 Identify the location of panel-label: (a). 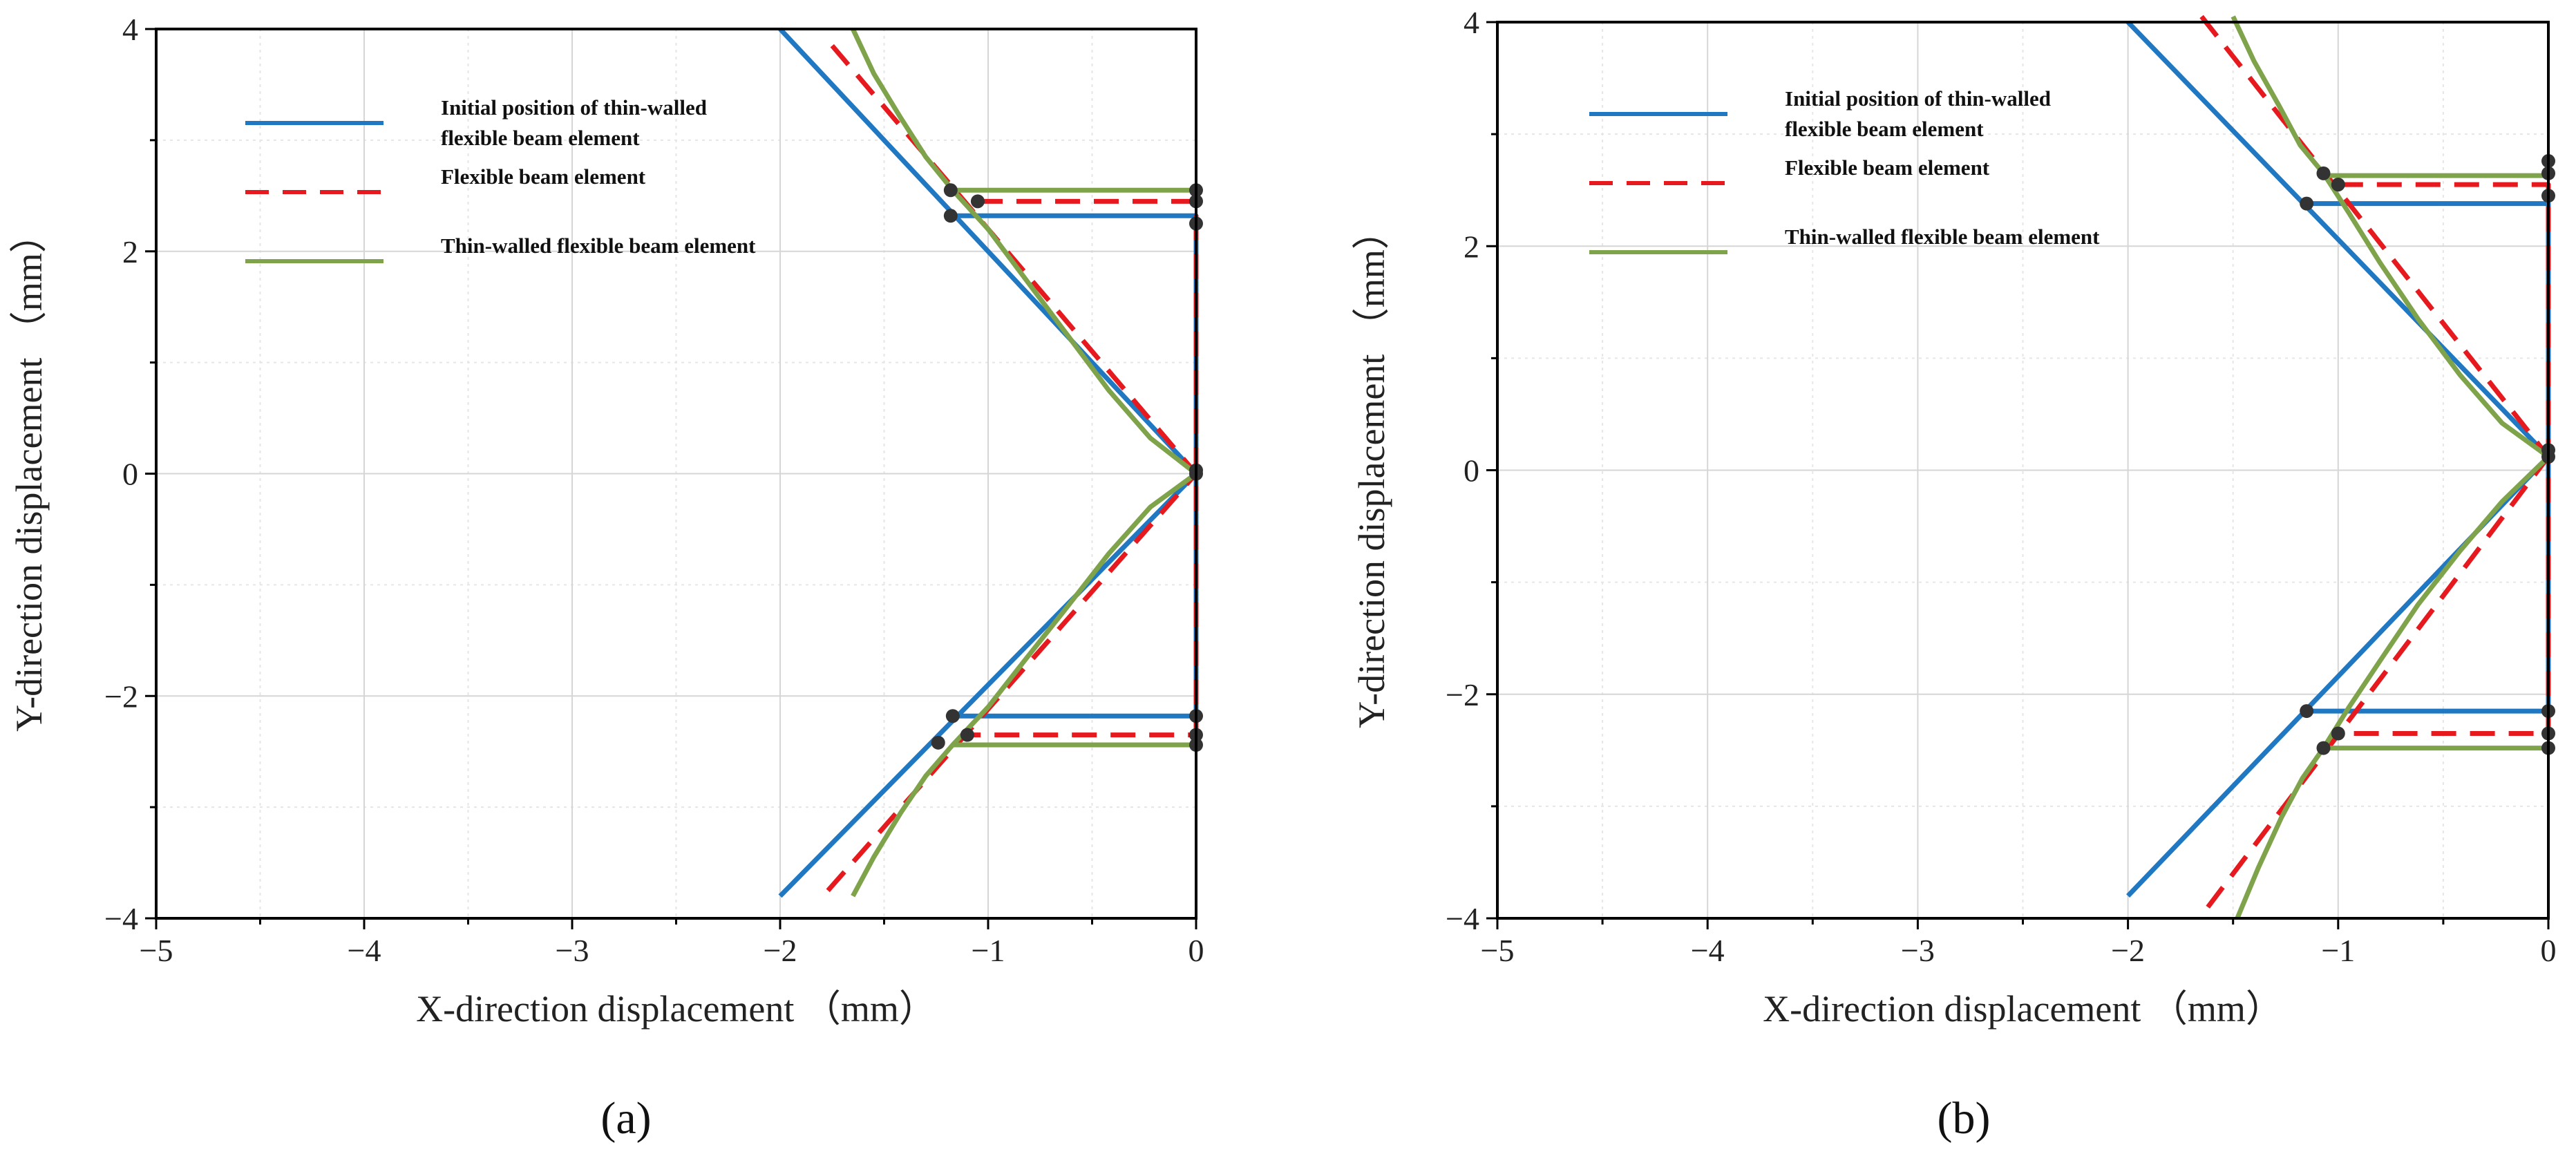
(625, 1118).